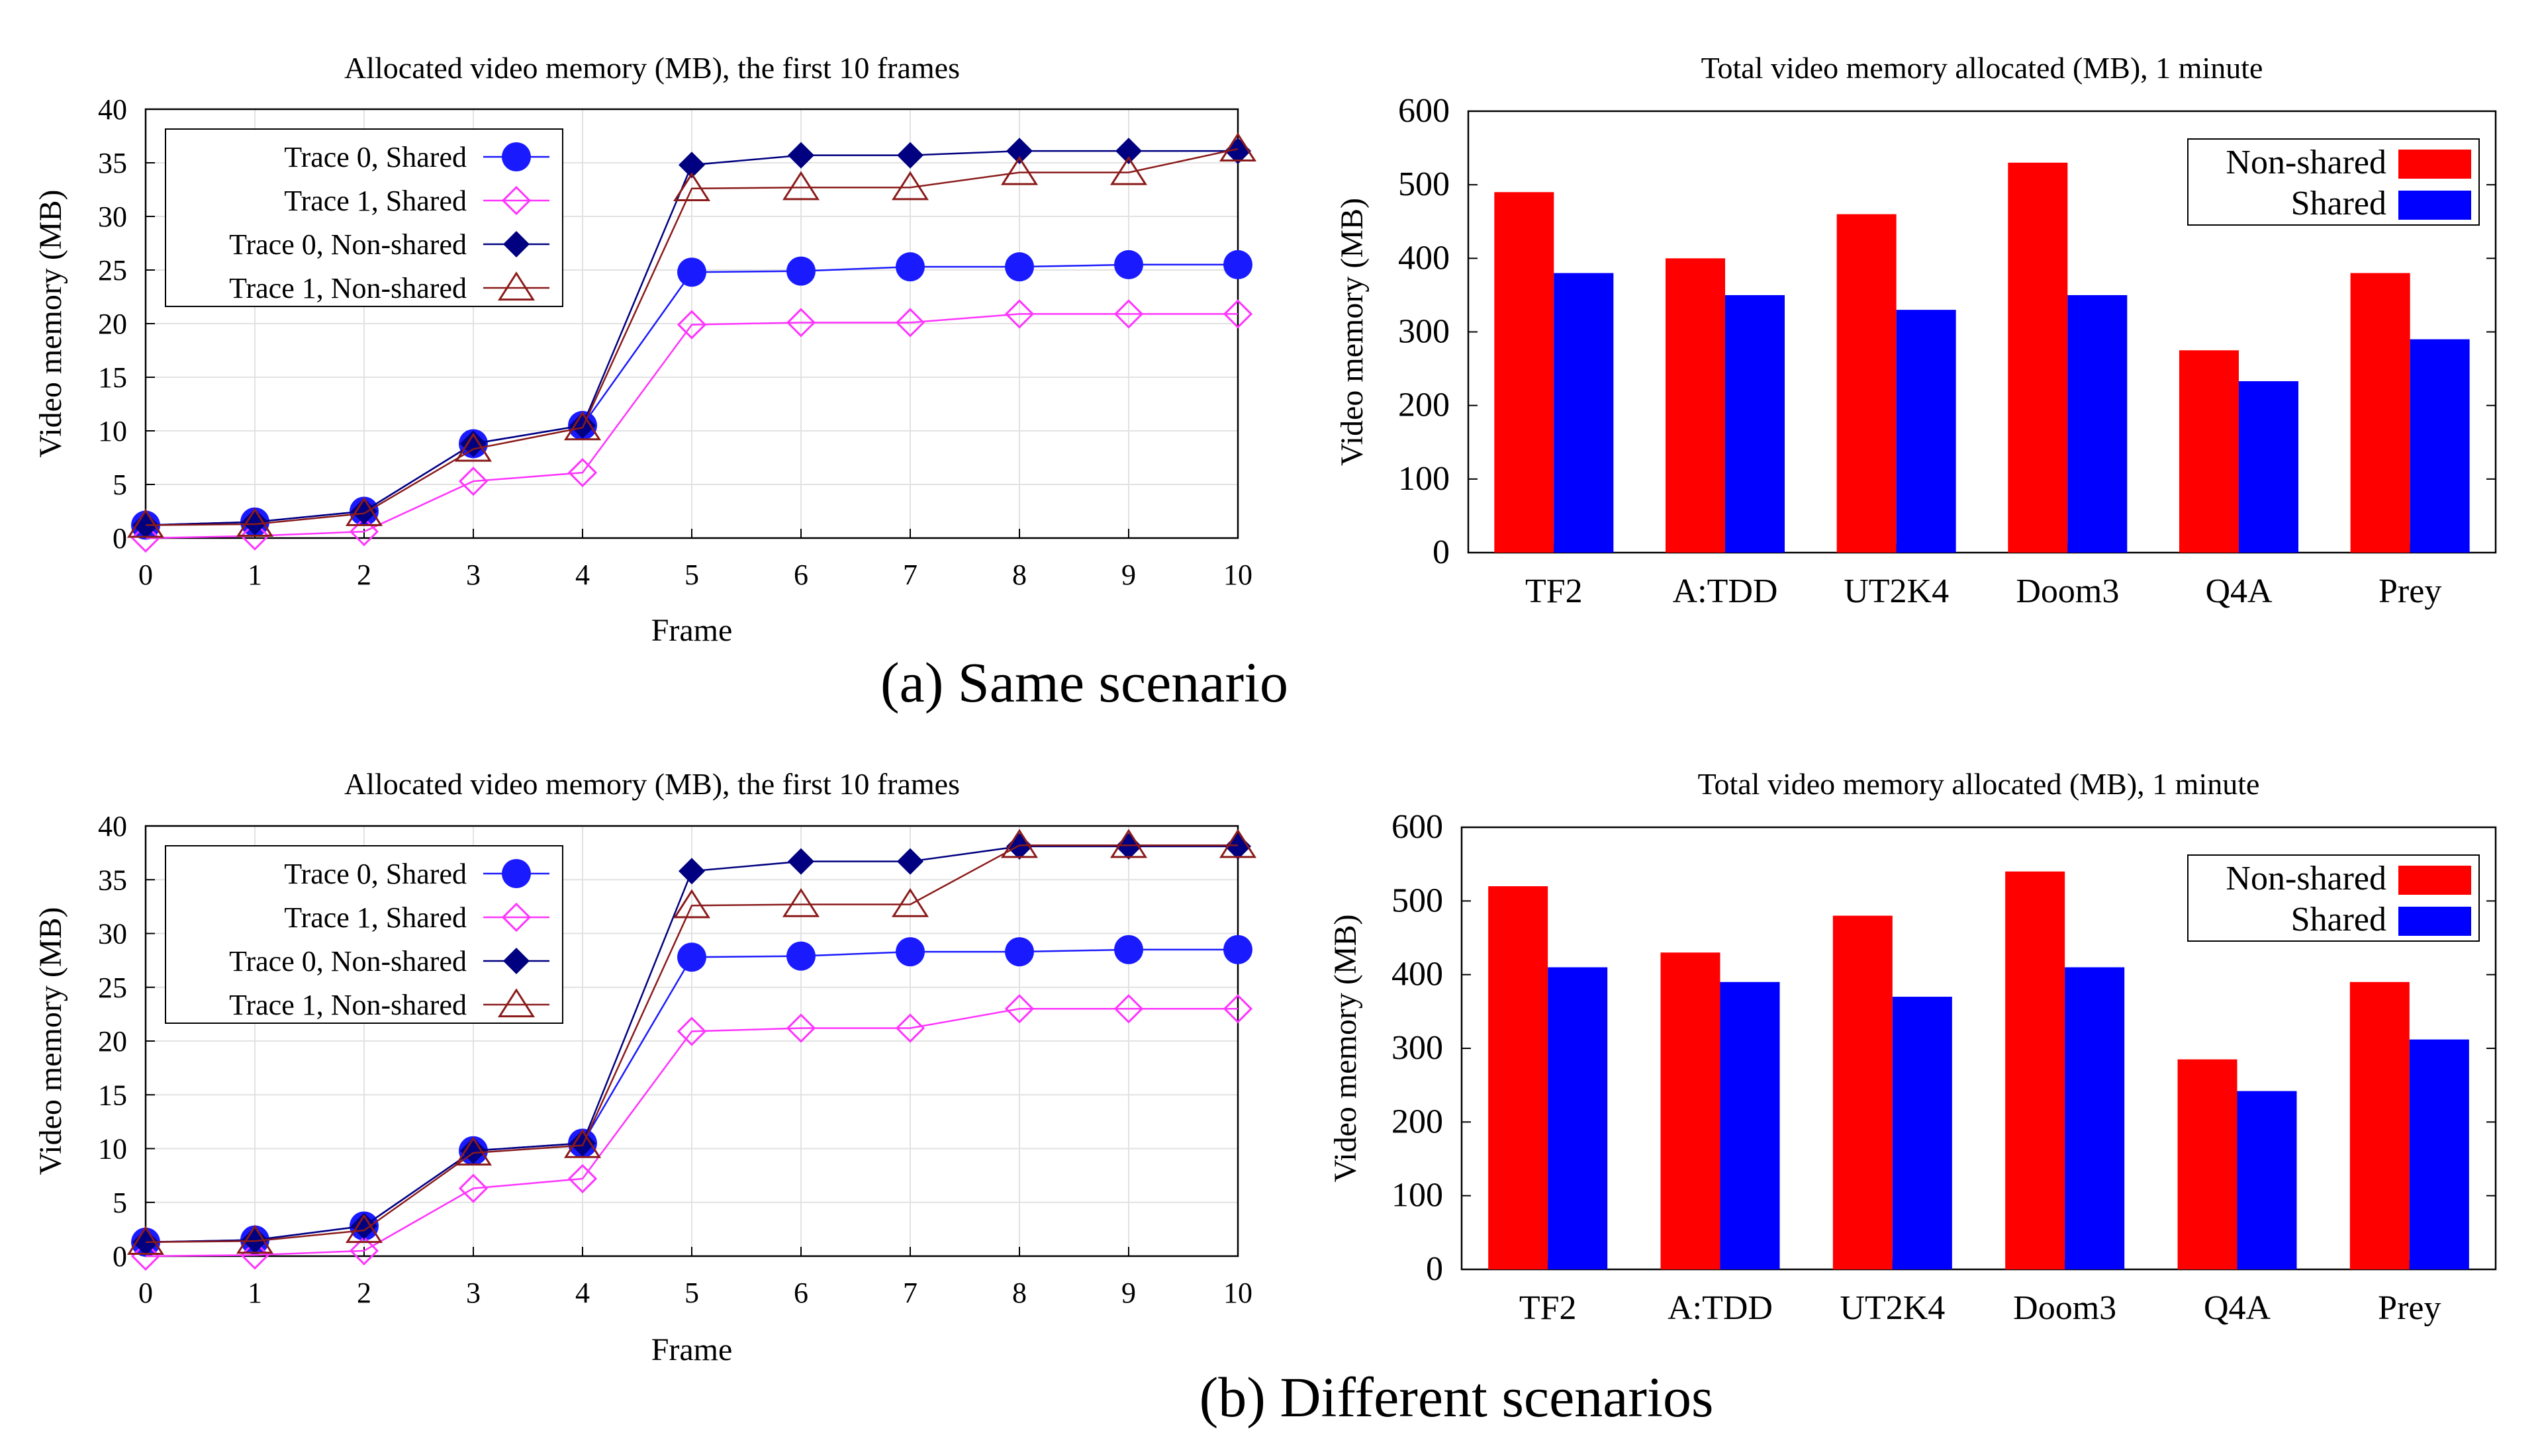 The width and height of the screenshot is (2542, 1456). I want to click on y-tick-label: 400, so click(1424, 258).